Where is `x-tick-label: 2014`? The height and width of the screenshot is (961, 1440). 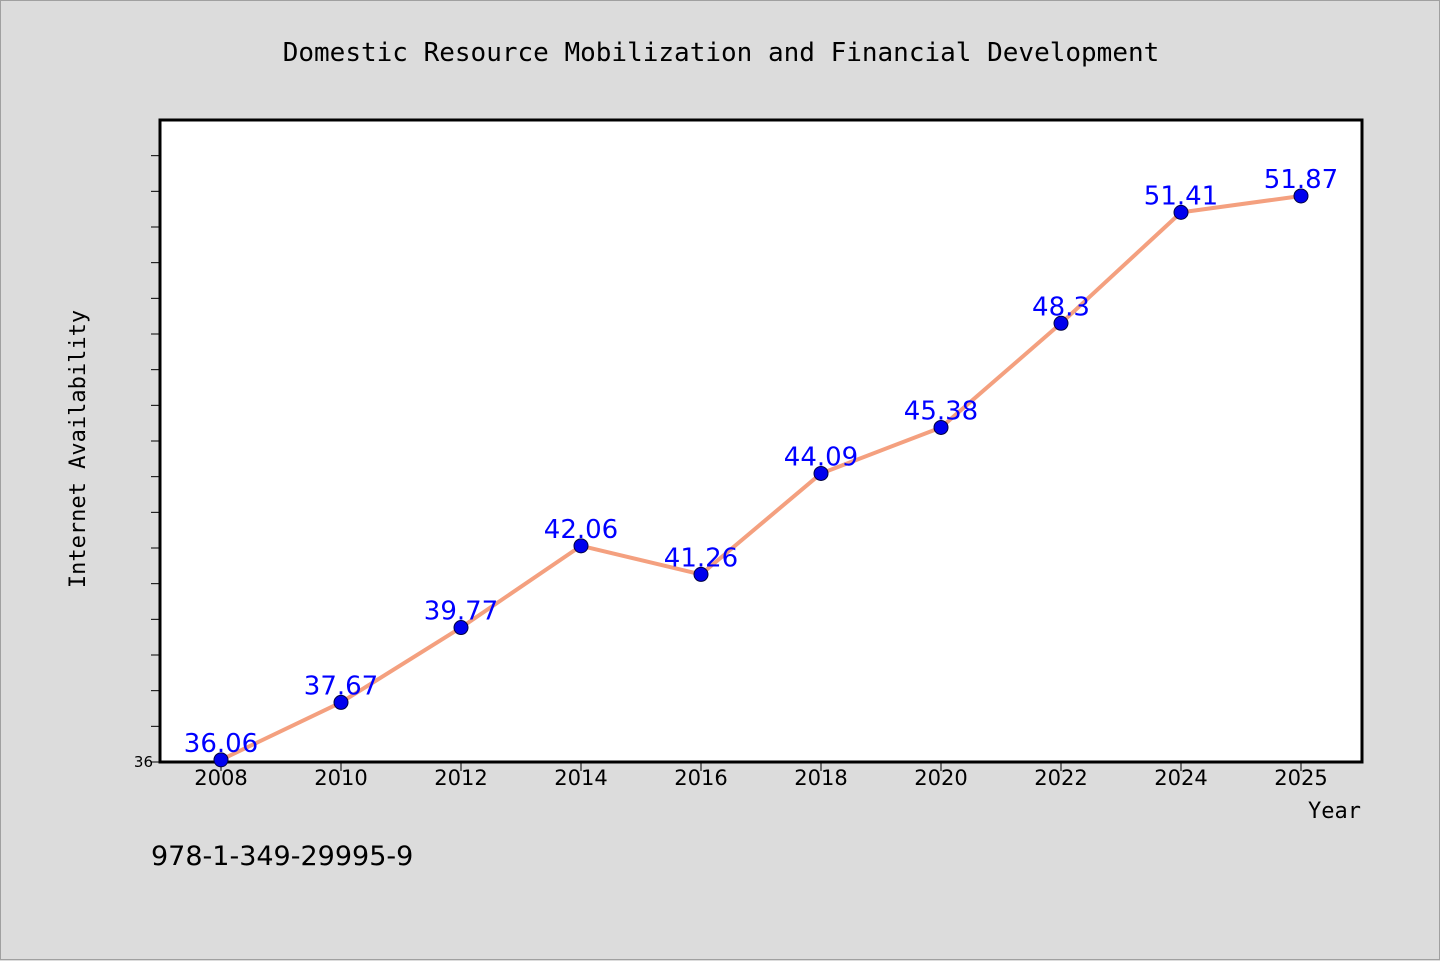
x-tick-label: 2014 is located at coordinates (580, 778).